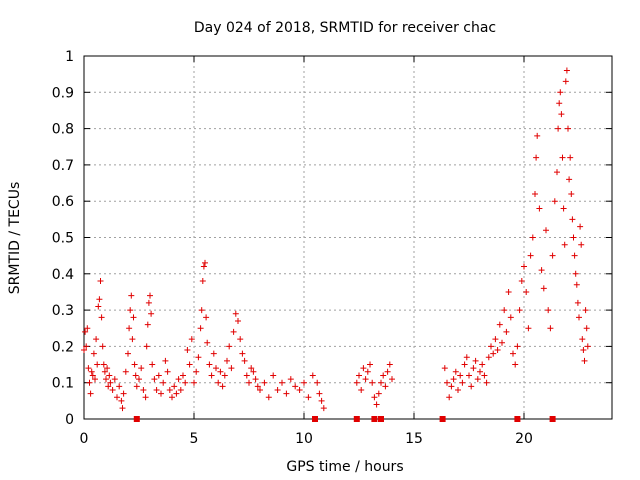 Image resolution: width=640 pixels, height=480 pixels. I want to click on y-tick-label: 1, so click(69, 57).